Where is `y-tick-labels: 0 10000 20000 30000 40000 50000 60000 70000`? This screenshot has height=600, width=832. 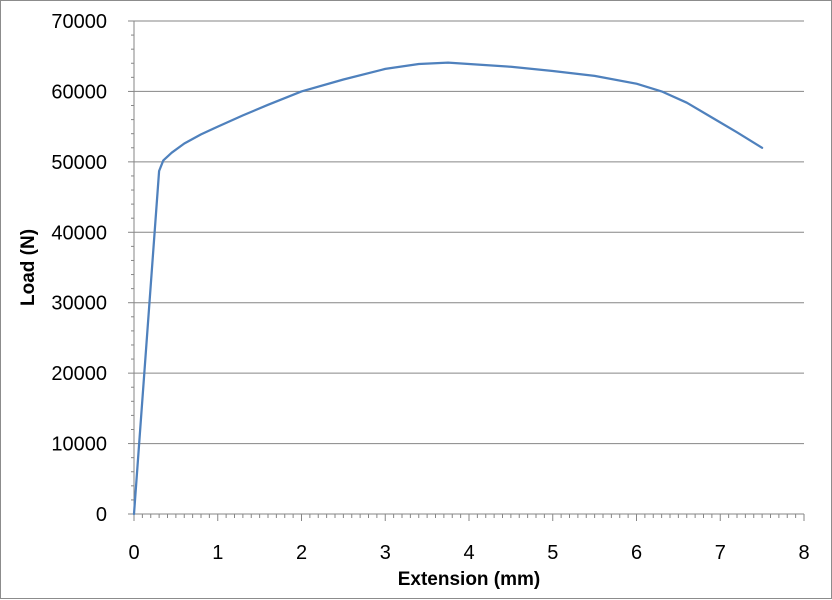 y-tick-labels: 0 10000 20000 30000 40000 50000 60000 70000 is located at coordinates (79, 268).